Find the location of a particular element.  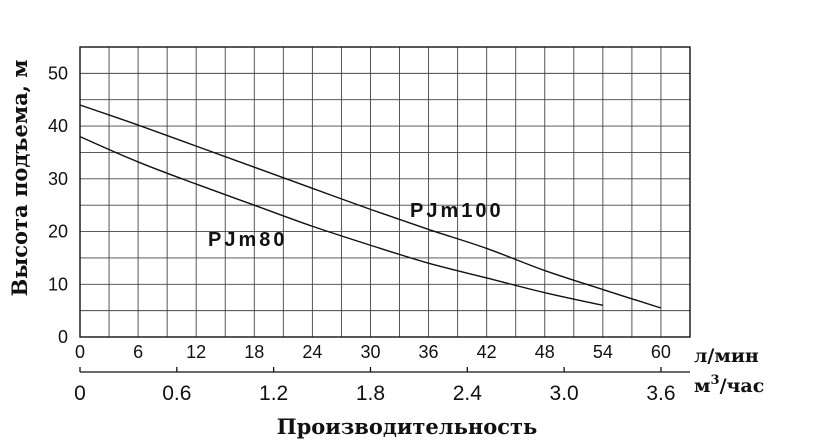

x-tick-label: 60 is located at coordinates (661, 352).